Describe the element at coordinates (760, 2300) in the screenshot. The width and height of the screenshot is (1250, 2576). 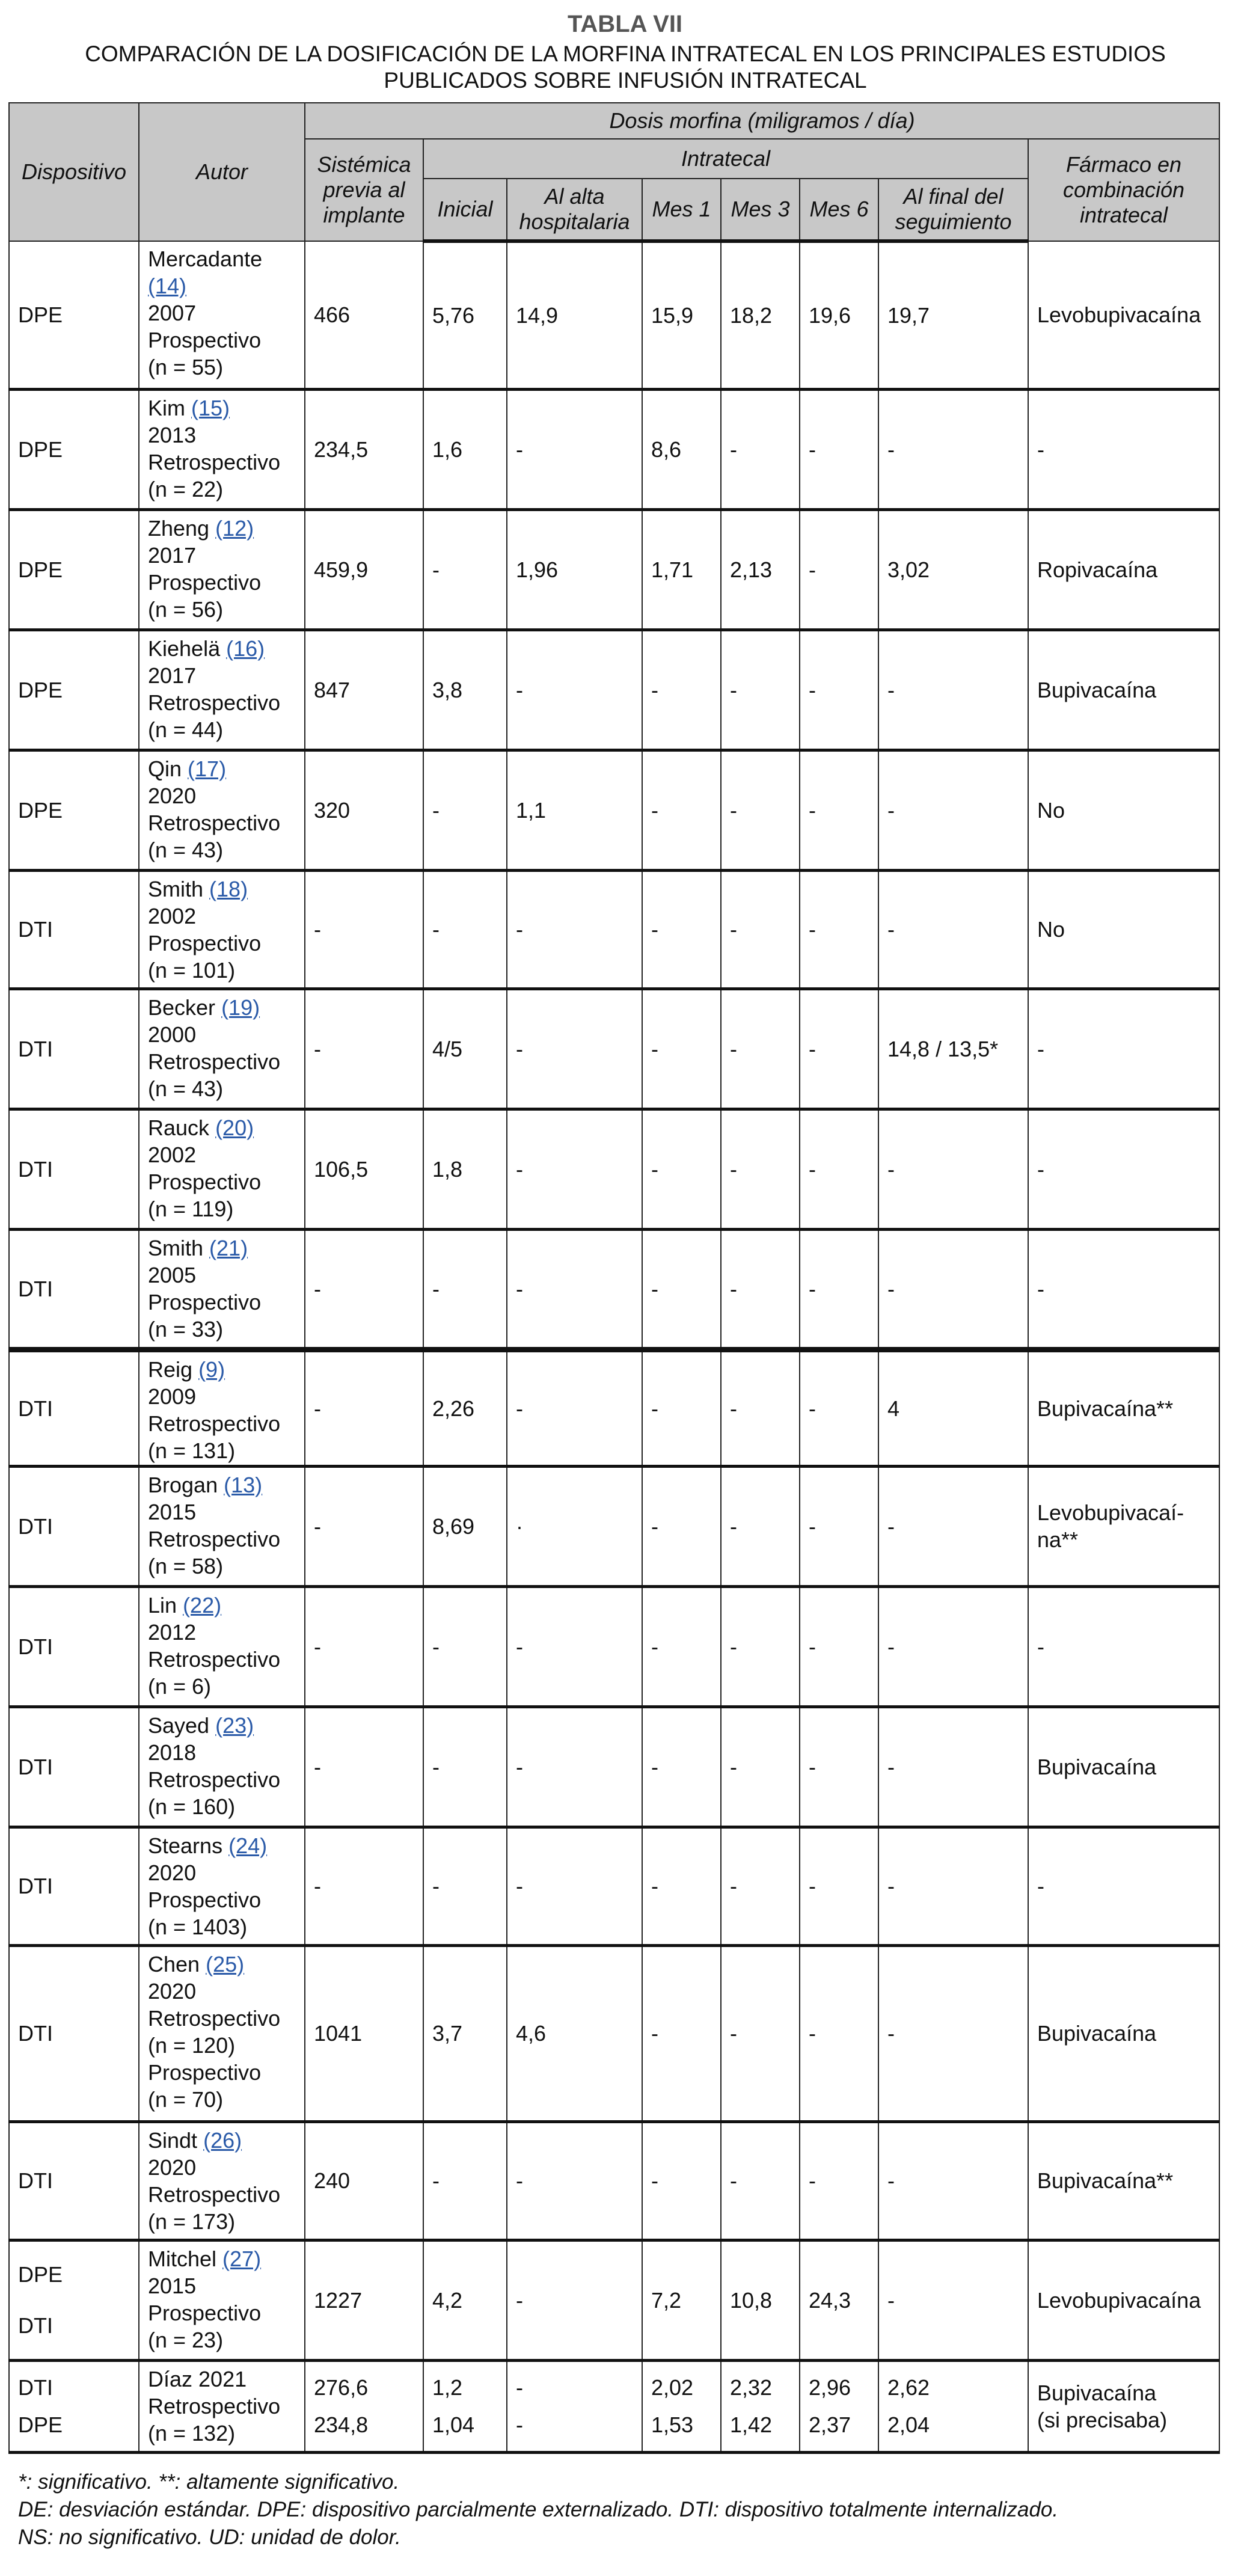
I see `dose-cell: 10,8` at that location.